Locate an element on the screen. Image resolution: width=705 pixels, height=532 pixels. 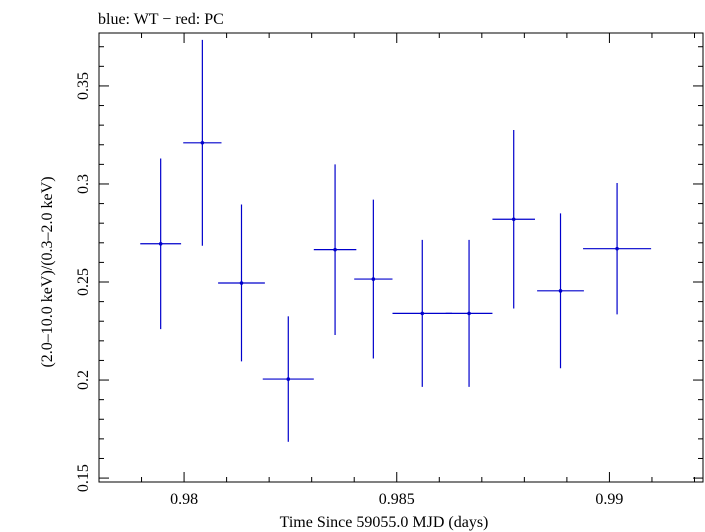
x-tick-label: 0.98 is located at coordinates (184, 499).